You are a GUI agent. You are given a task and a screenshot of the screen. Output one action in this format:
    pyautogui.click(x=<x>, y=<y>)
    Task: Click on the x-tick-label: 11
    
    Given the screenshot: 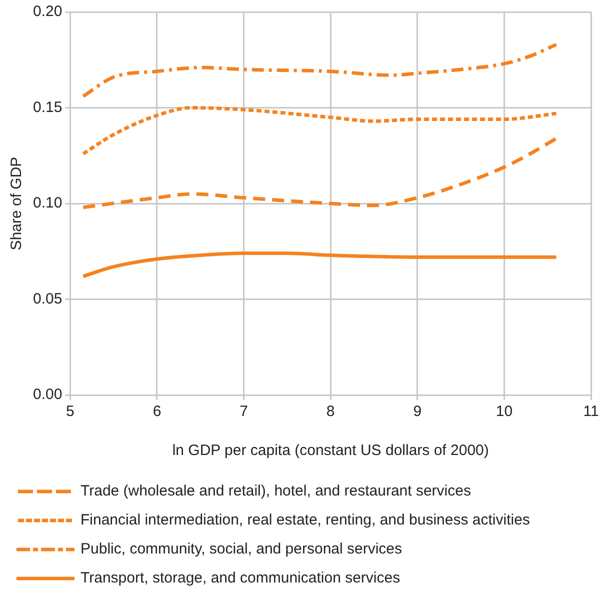 What is the action you would take?
    pyautogui.click(x=591, y=411)
    